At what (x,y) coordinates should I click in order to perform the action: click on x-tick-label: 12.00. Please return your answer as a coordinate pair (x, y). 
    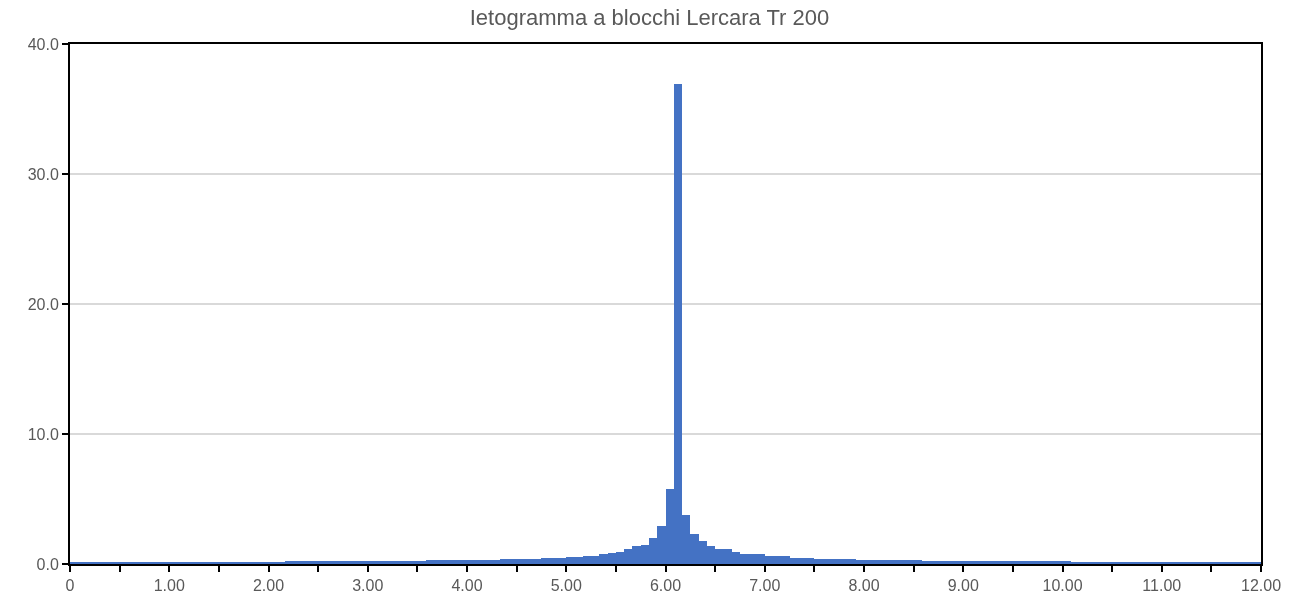
    Looking at the image, I should click on (1261, 586).